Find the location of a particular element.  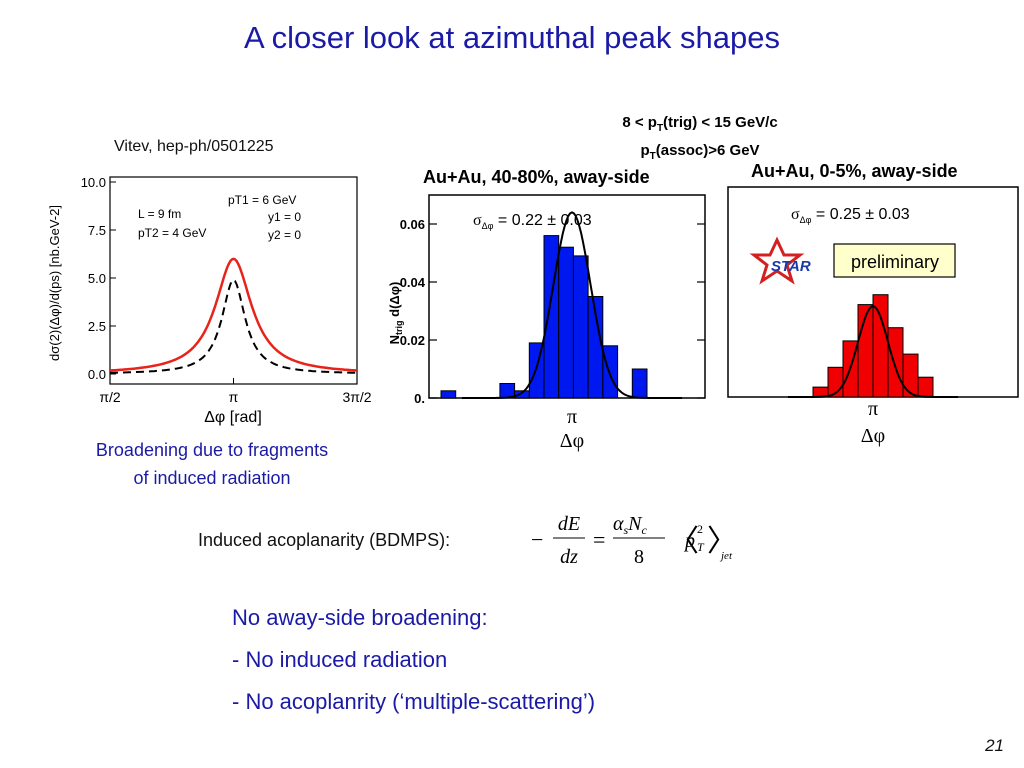

theory-y-tick-label: 2.5 is located at coordinates (97, 326).